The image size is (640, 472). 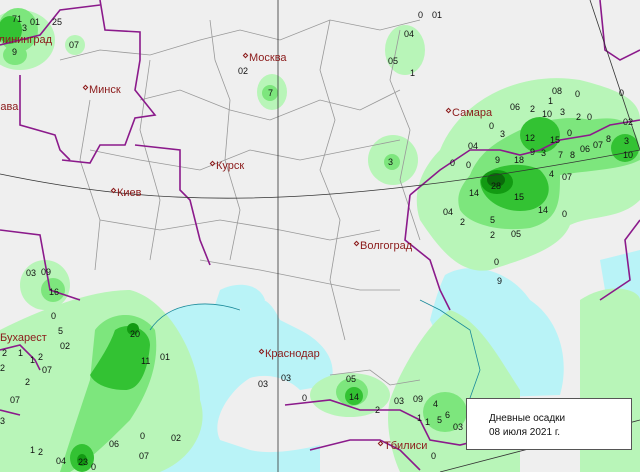 What do you see at coordinates (23, 338) in the screenshot?
I see `city-8: Бухарест` at bounding box center [23, 338].